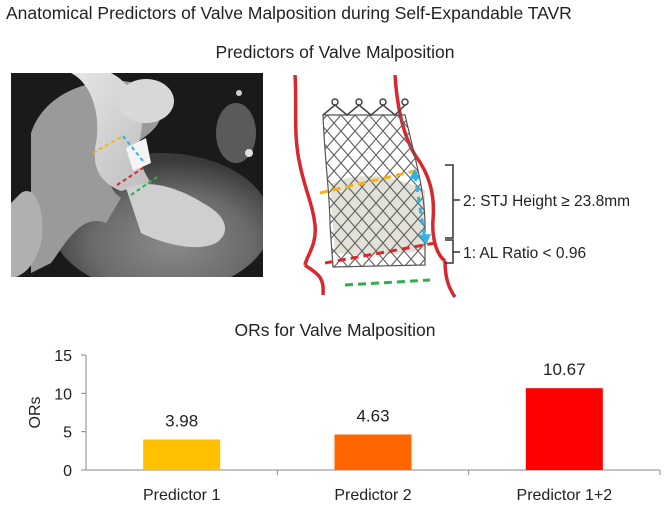  What do you see at coordinates (35, 413) in the screenshot?
I see `y-axis-label: ORs` at bounding box center [35, 413].